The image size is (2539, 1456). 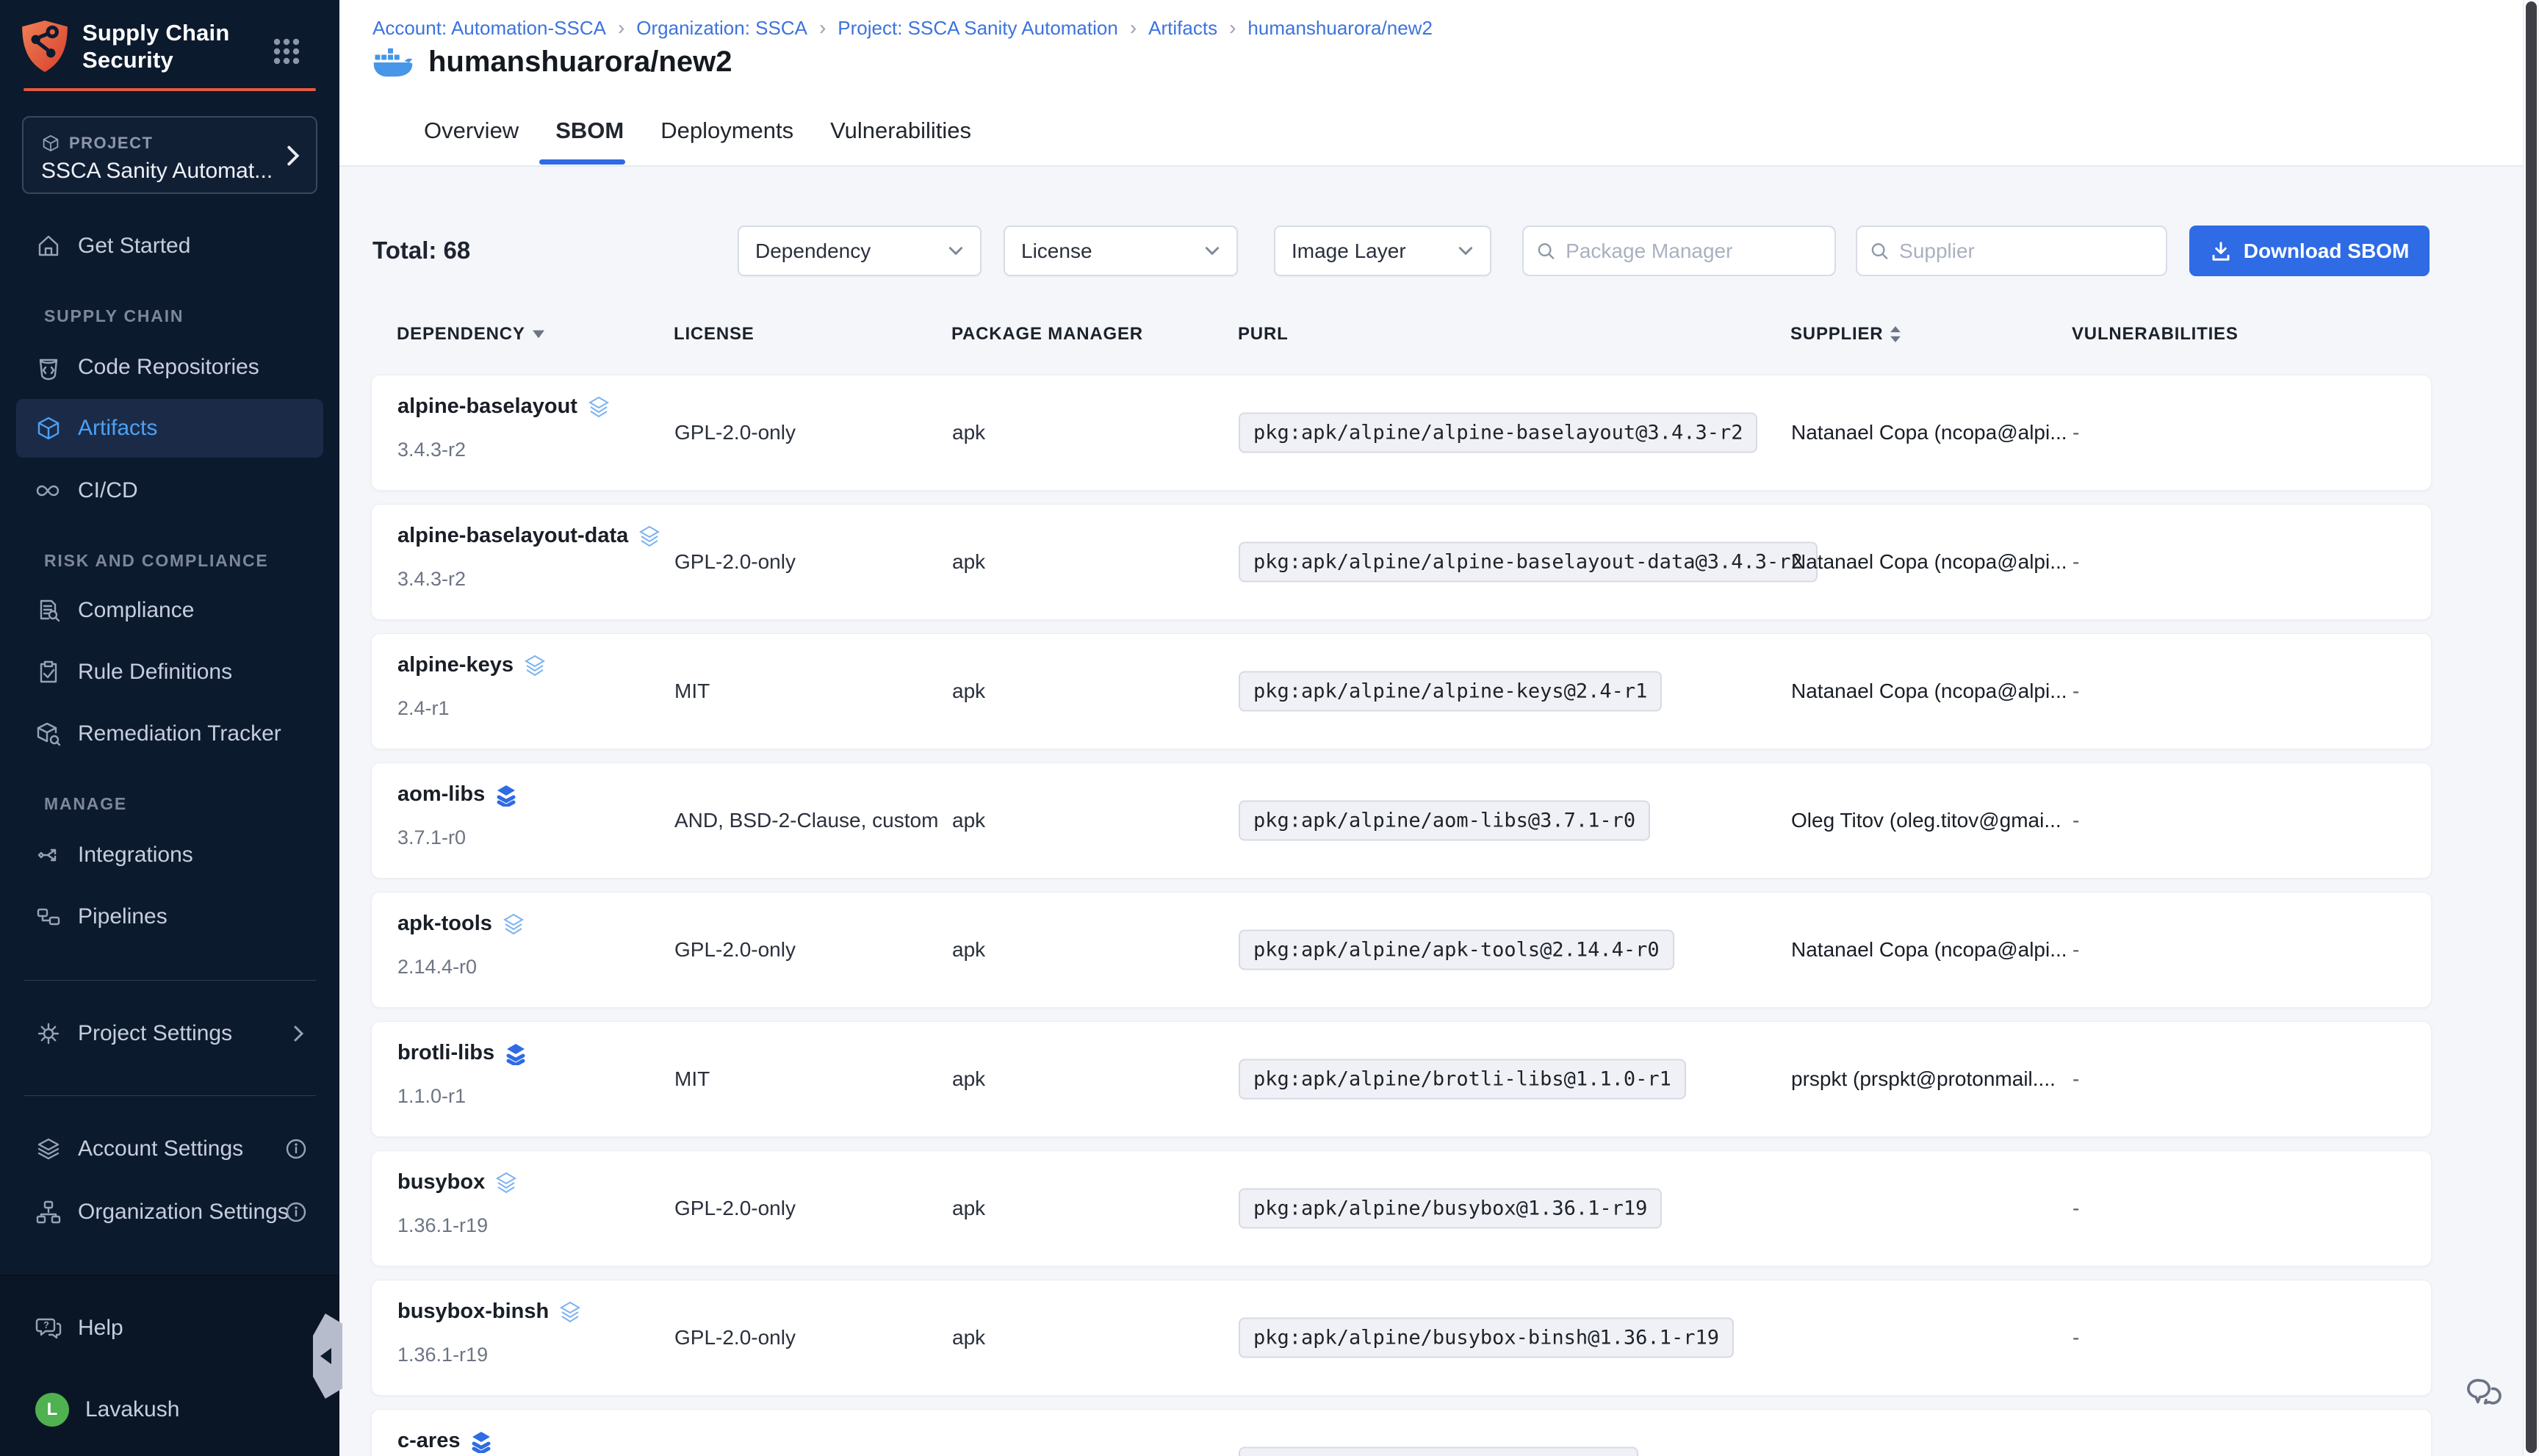 I want to click on sidebar-item-label: Project Settings, so click(x=155, y=1033).